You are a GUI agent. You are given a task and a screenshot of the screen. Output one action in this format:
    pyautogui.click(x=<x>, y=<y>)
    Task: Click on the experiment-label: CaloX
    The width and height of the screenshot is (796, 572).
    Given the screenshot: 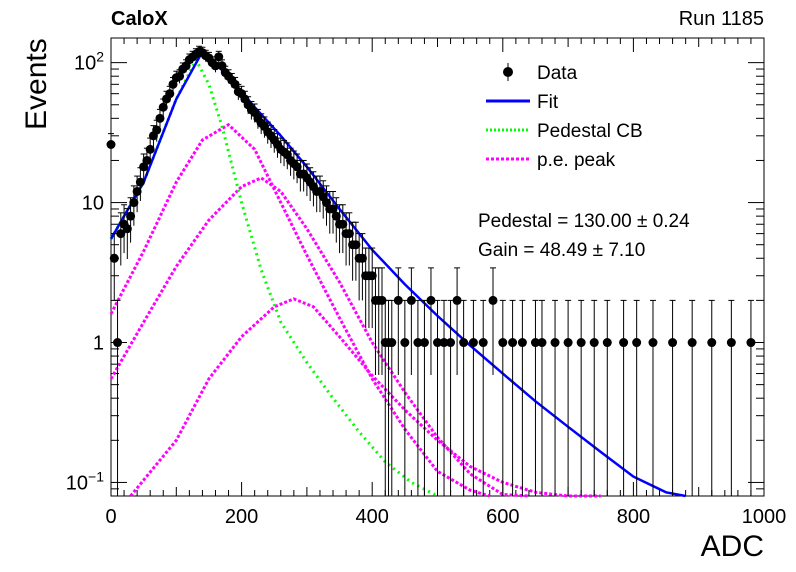 What is the action you would take?
    pyautogui.click(x=139, y=19)
    